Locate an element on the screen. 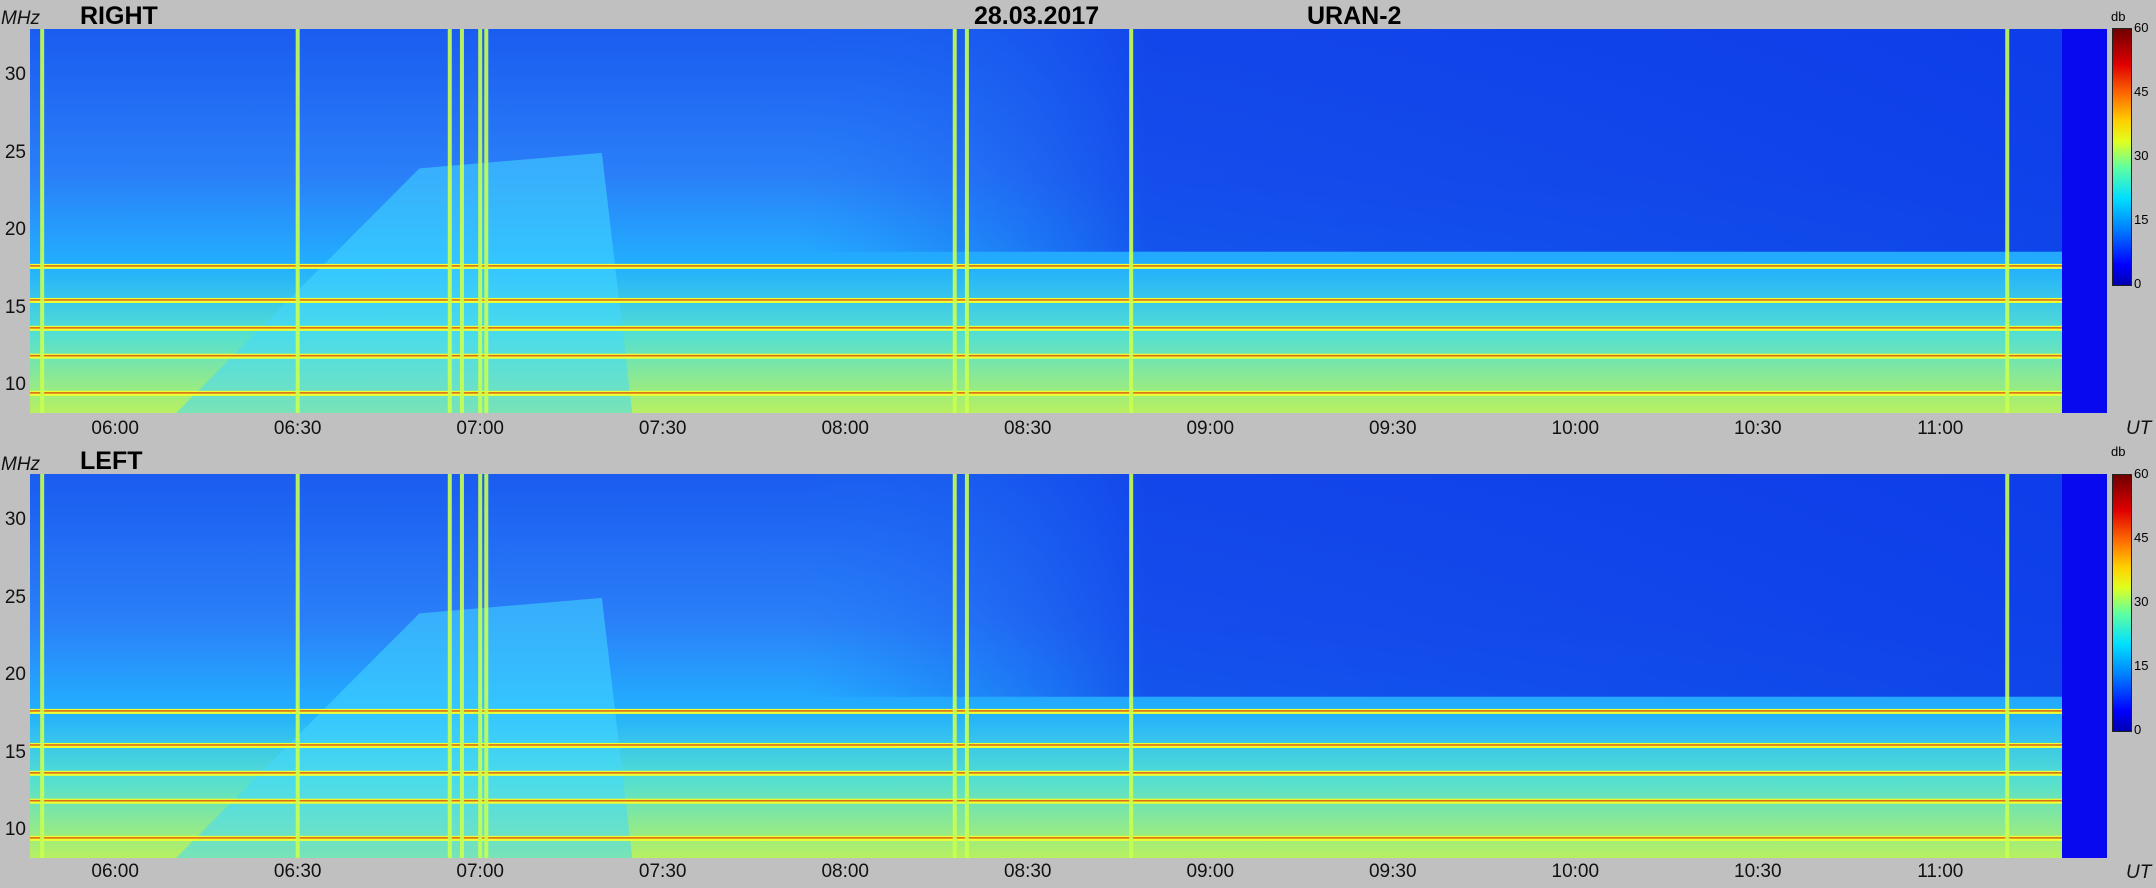  date-label: 28.03.2017 is located at coordinates (1037, 16).